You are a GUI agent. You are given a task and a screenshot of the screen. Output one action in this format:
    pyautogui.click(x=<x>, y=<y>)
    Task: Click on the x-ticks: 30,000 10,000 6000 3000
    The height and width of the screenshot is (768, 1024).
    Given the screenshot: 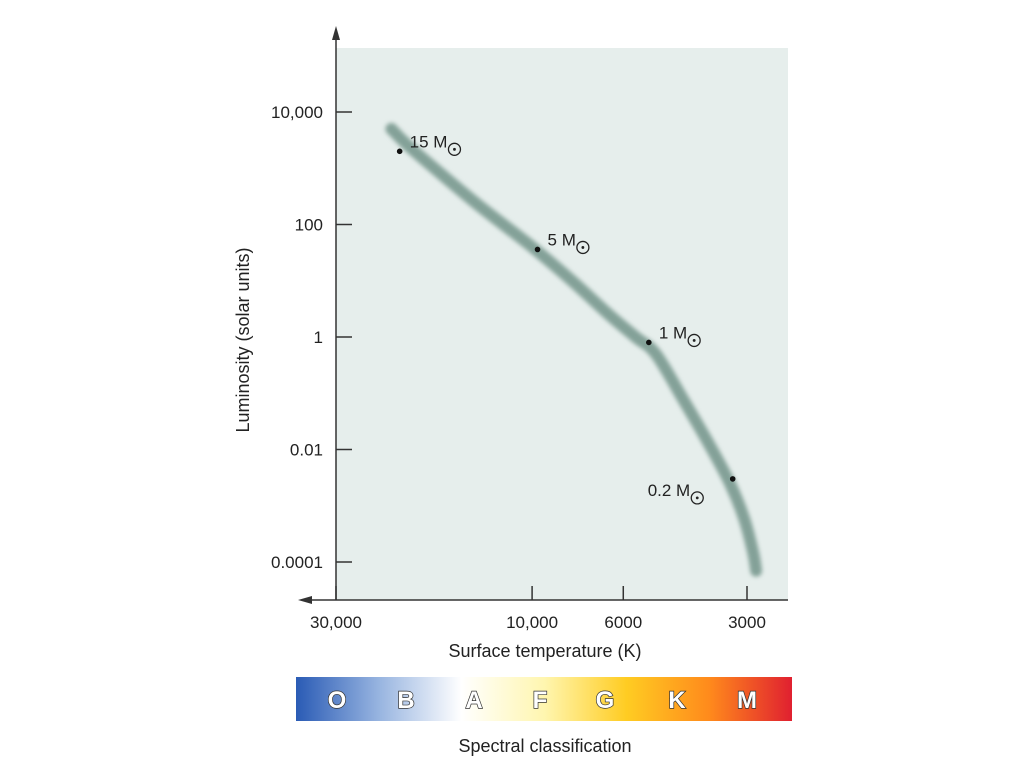 What is the action you would take?
    pyautogui.click(x=538, y=609)
    